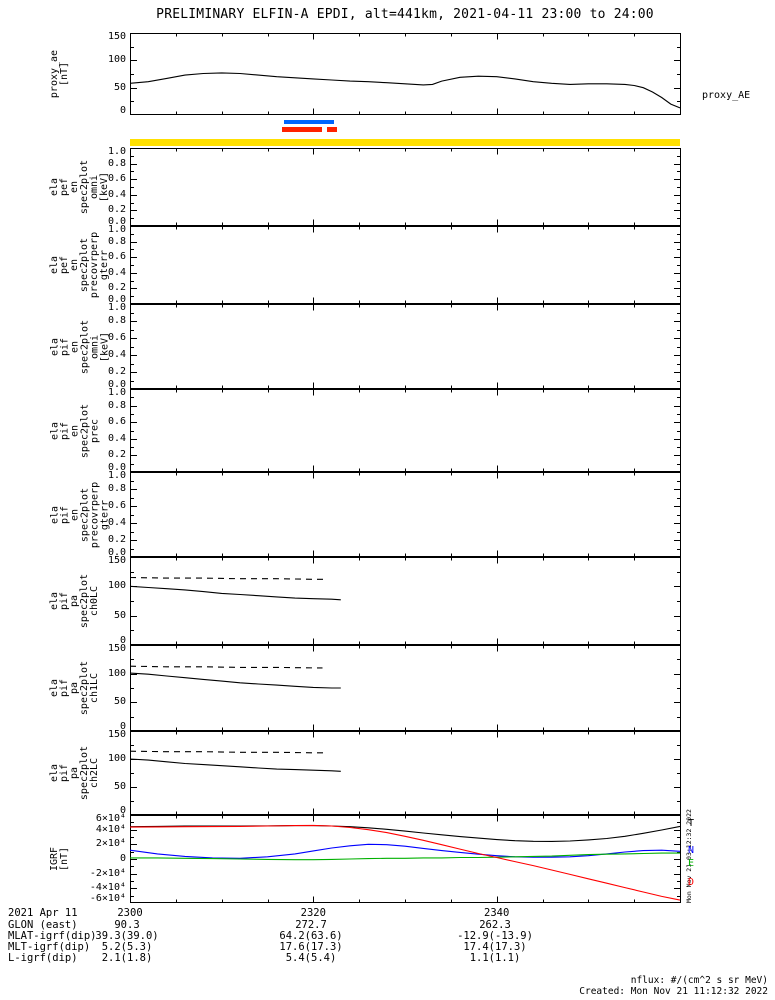 This screenshot has height=1000, width=775. Describe the element at coordinates (110, 844) in the screenshot. I see `y-tick-label: 2×10⁴` at that location.